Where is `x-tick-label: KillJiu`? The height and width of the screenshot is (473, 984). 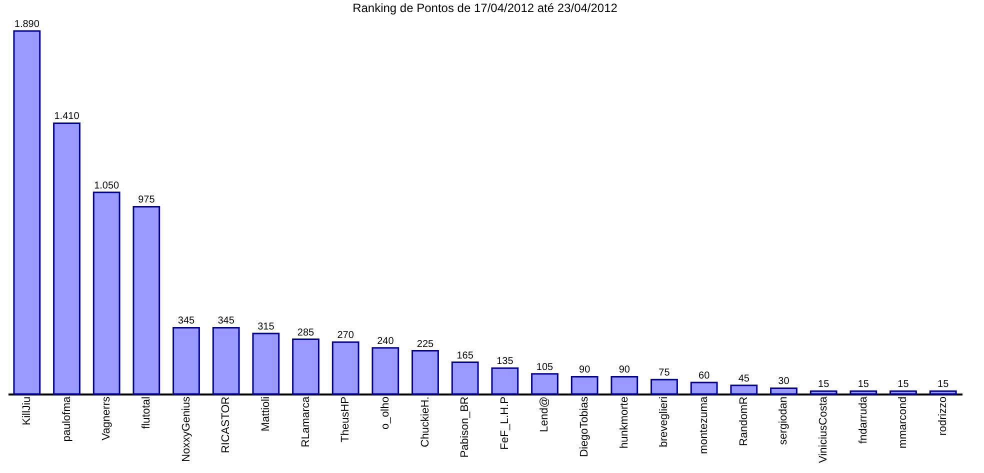 x-tick-label: KillJiu is located at coordinates (26, 411).